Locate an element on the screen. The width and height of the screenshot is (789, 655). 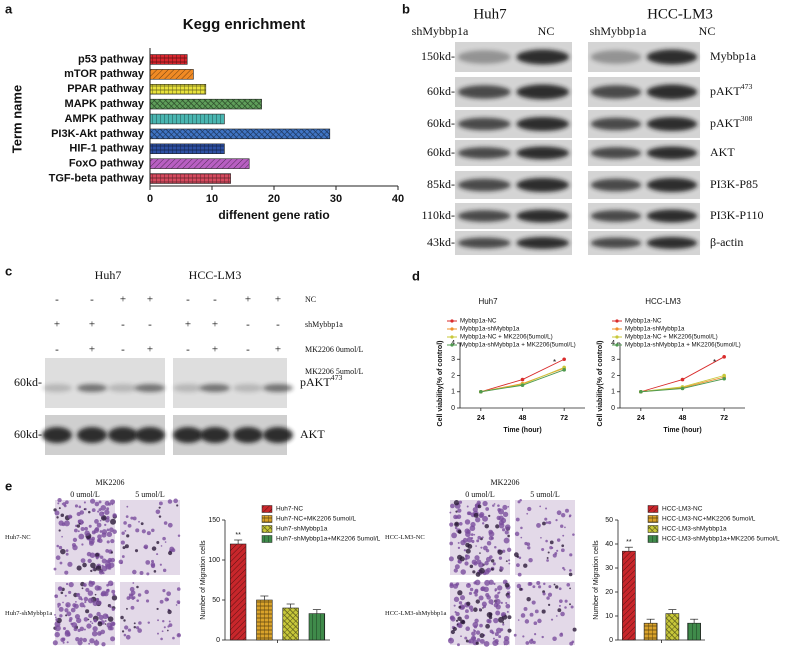
x-tick-label: 30 is located at coordinates (336, 199).